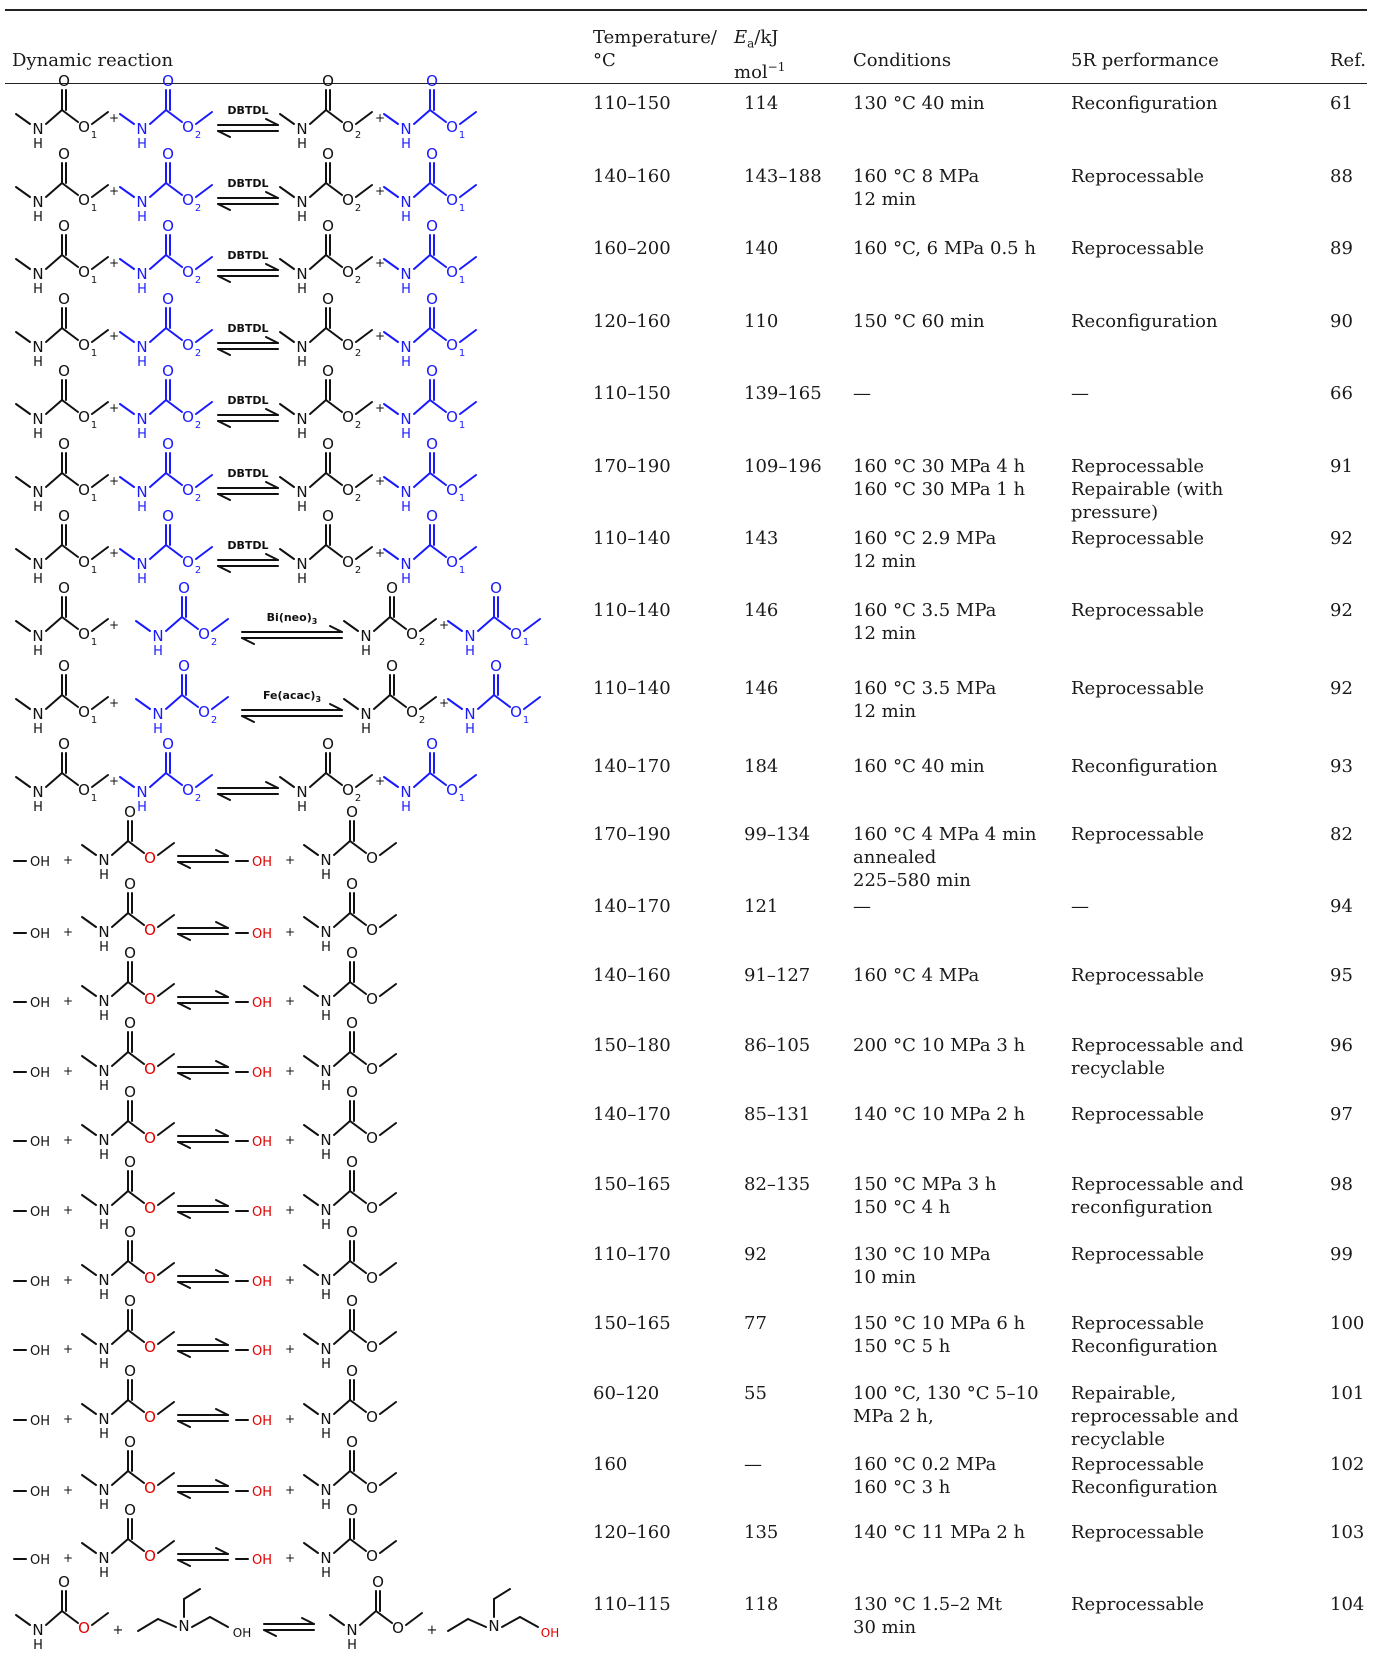  I want to click on temperature-cell: 110–170, so click(632, 1254).